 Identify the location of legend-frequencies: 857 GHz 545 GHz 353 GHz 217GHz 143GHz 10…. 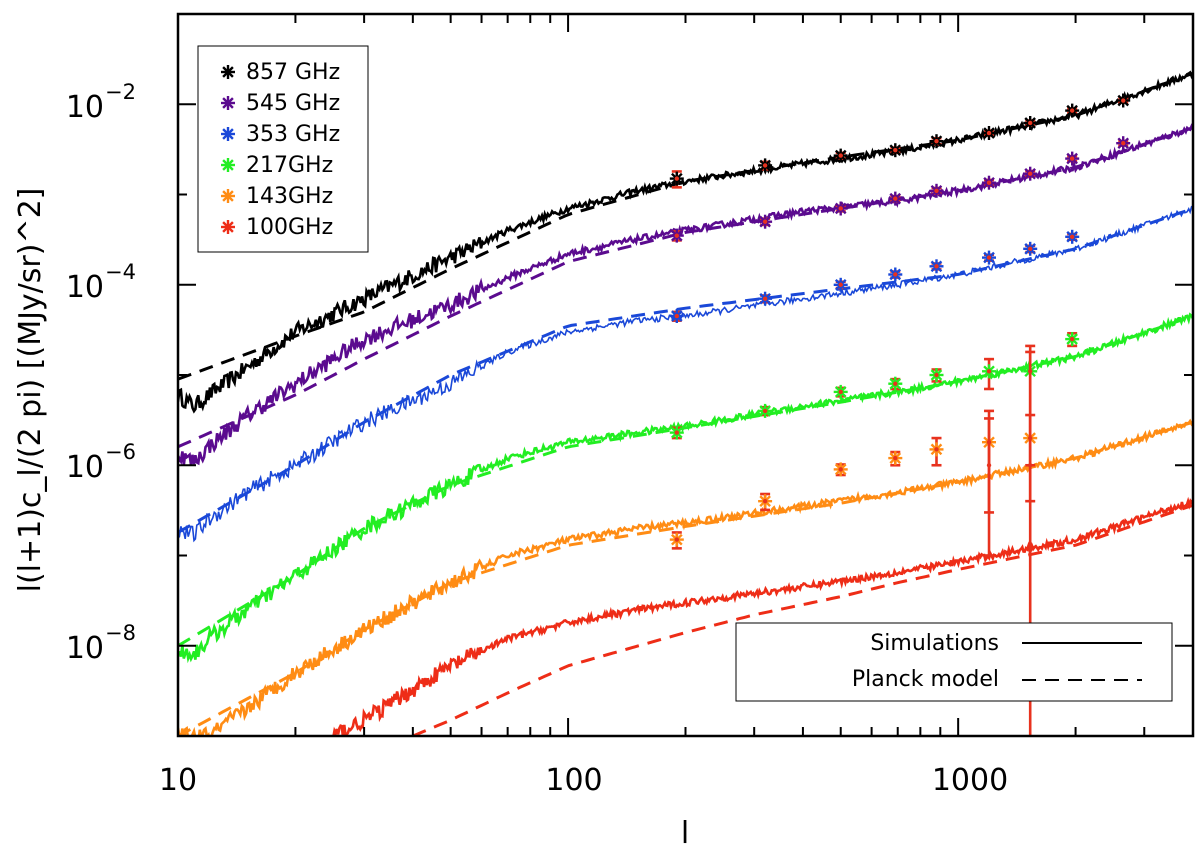
(283, 149).